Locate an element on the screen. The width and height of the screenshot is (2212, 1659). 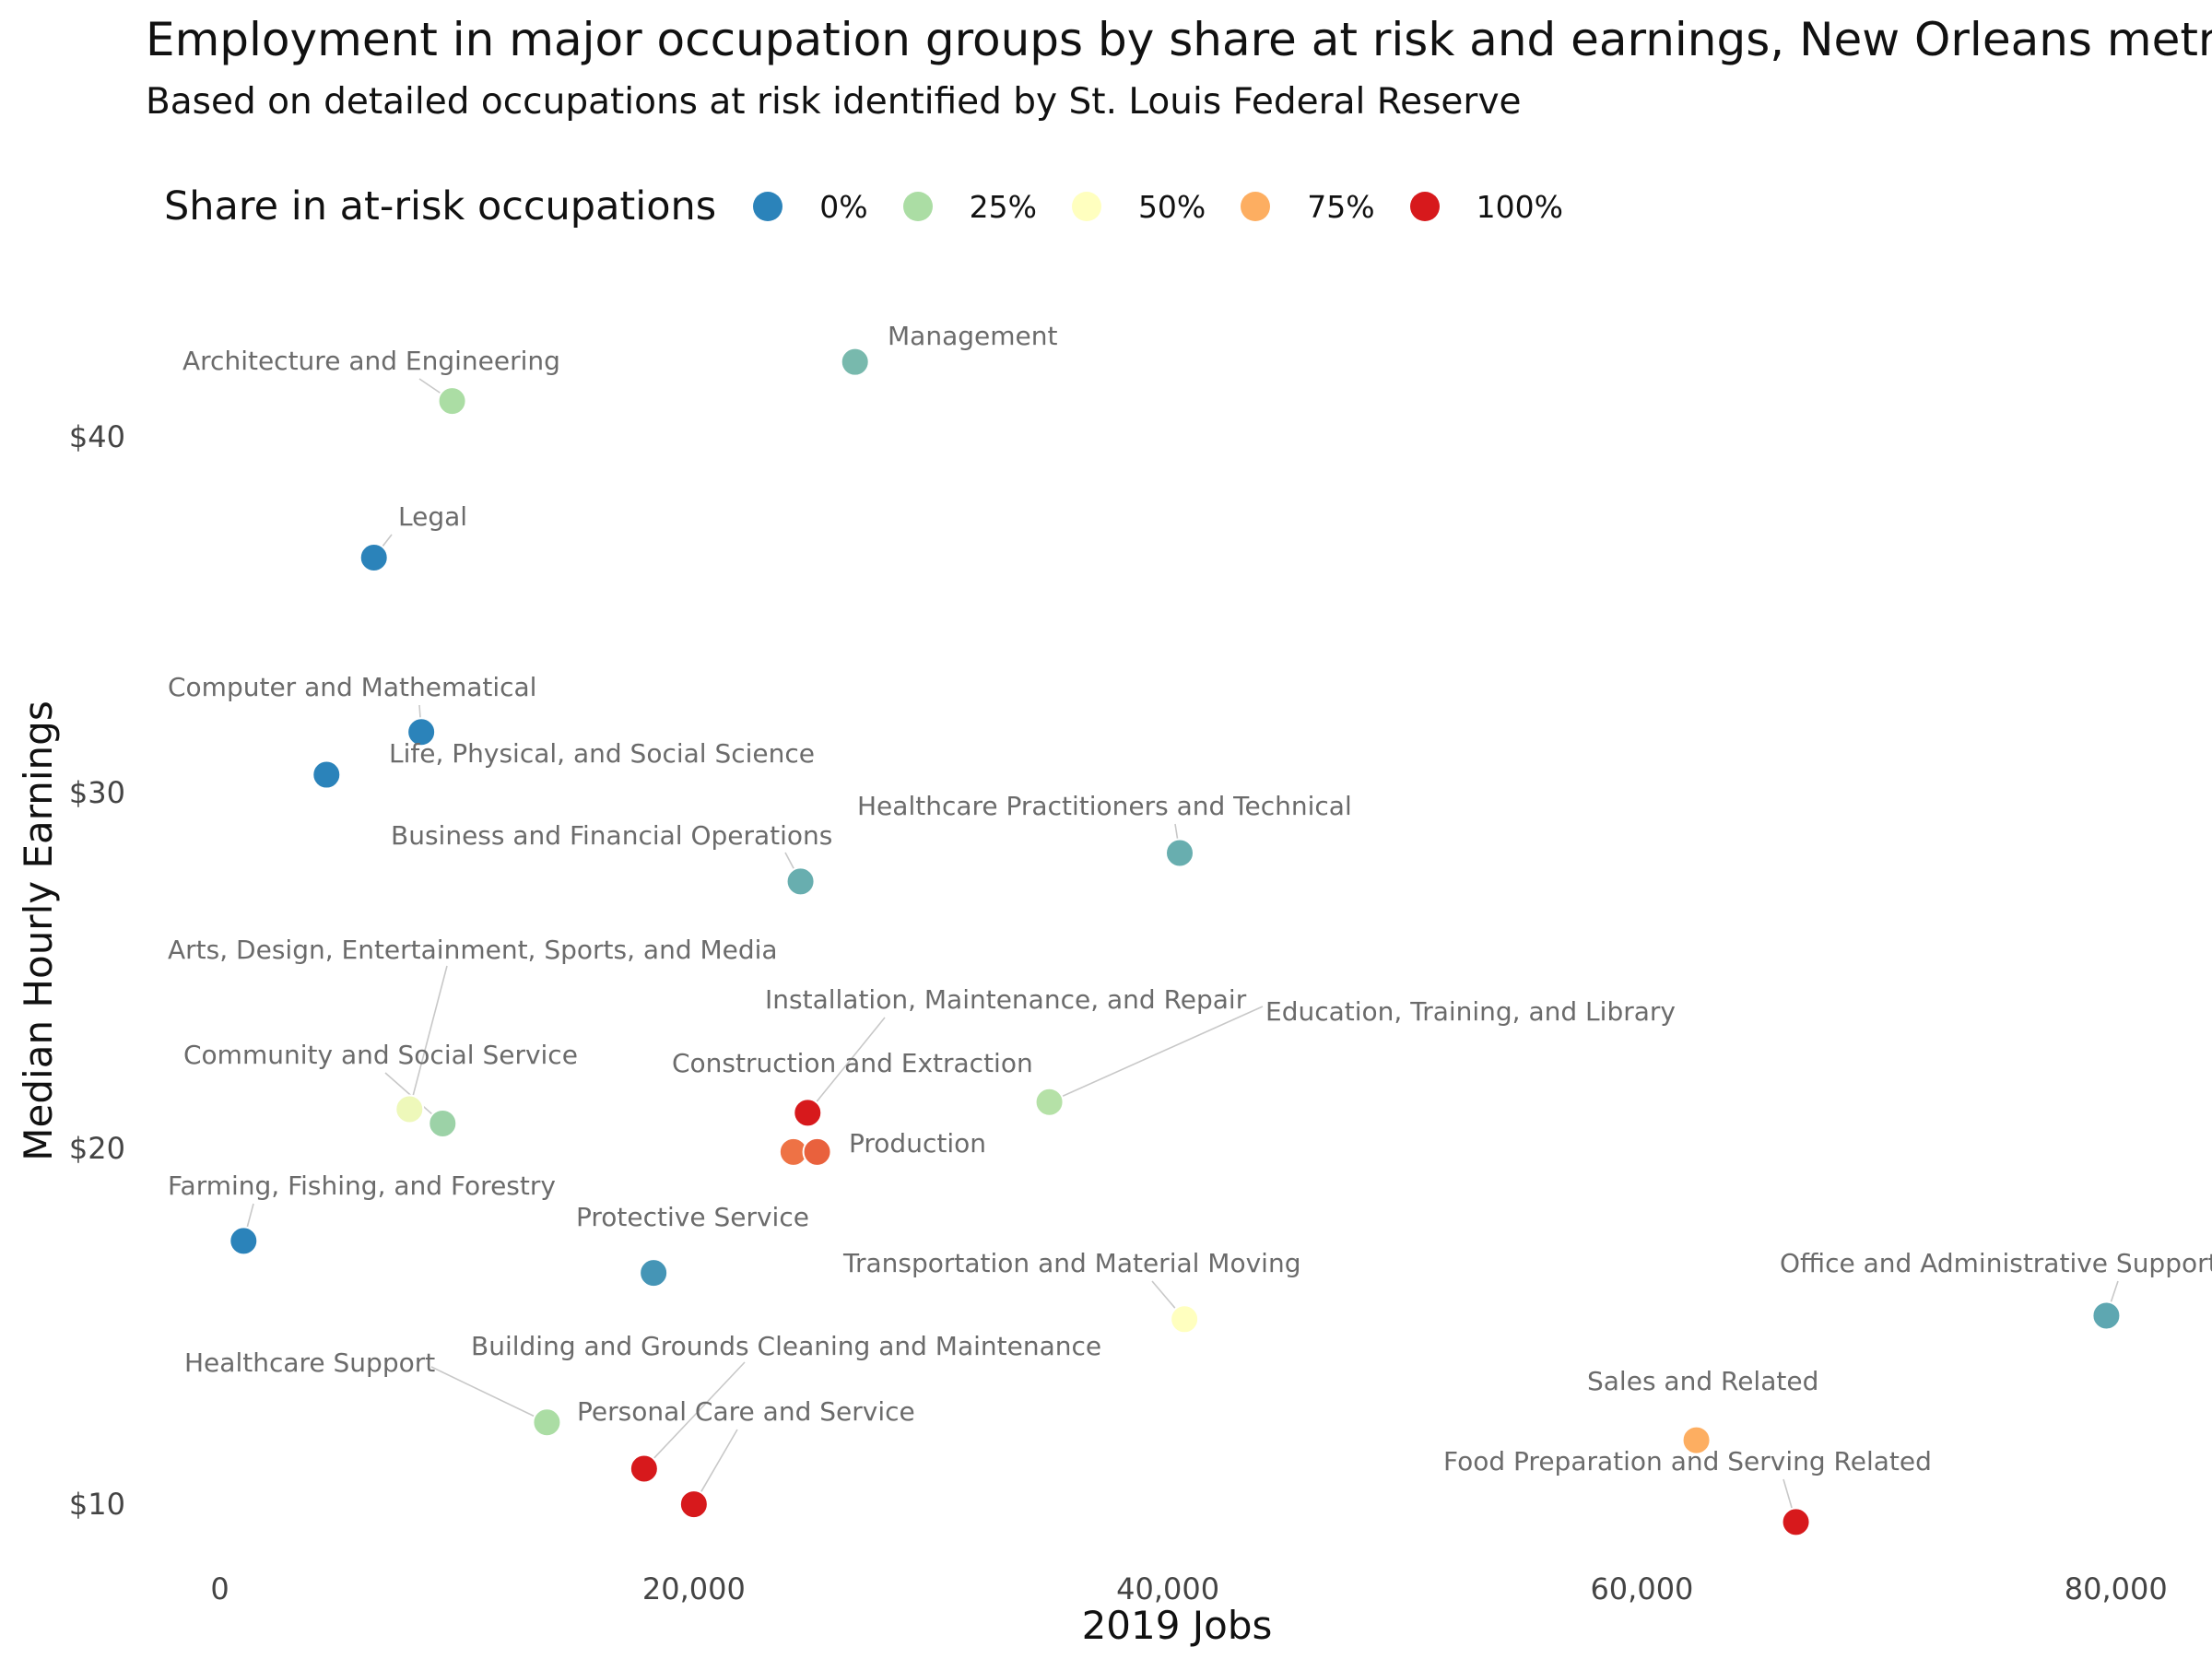
point-label: Life, Physical, and Social Science is located at coordinates (602, 753).